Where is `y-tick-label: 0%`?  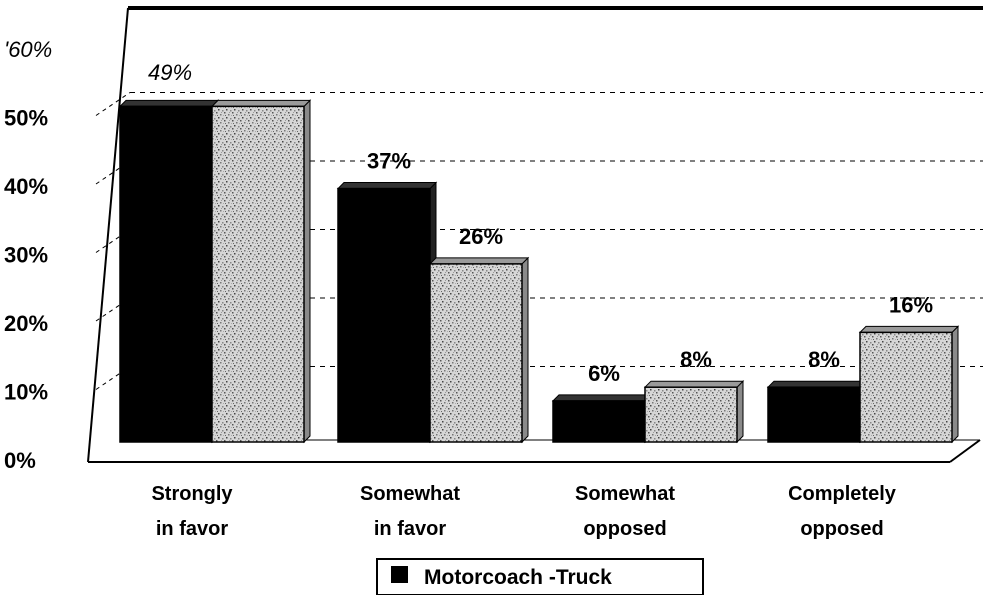 y-tick-label: 0% is located at coordinates (20, 460).